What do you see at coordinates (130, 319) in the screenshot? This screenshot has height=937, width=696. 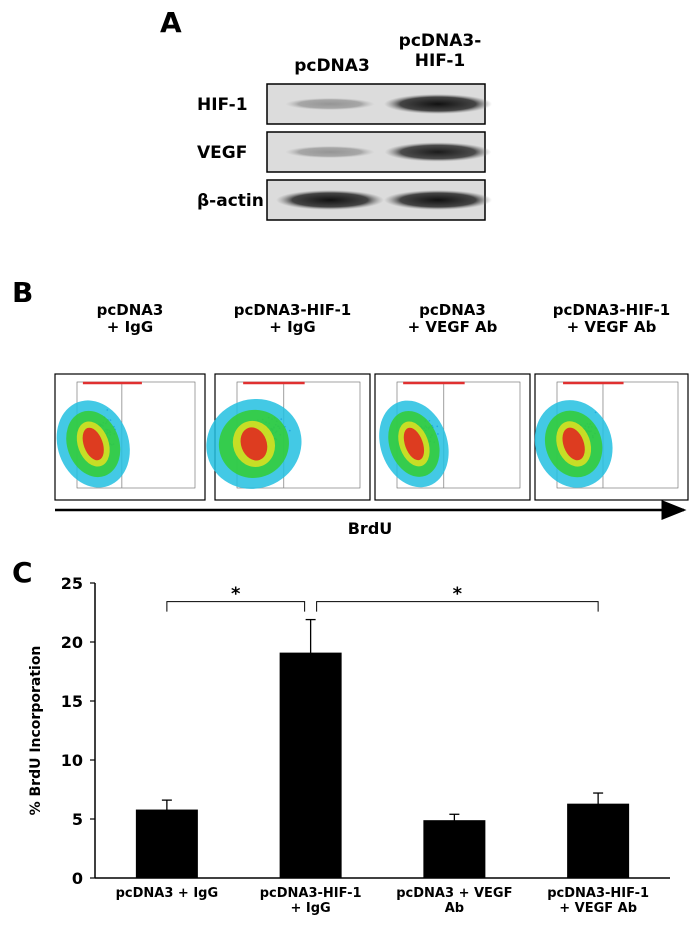 I see `flow-condition-label: pcDNA3 + IgG` at bounding box center [130, 319].